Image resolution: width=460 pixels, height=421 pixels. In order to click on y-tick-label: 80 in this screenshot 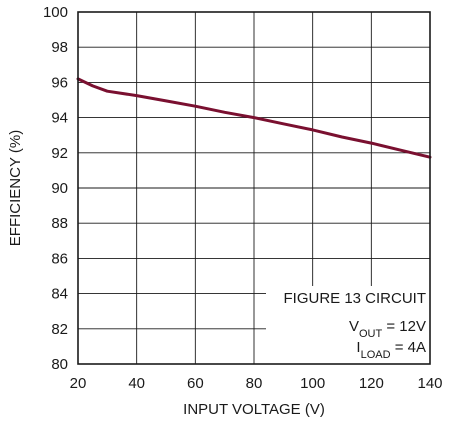, I will do `click(59, 364)`.